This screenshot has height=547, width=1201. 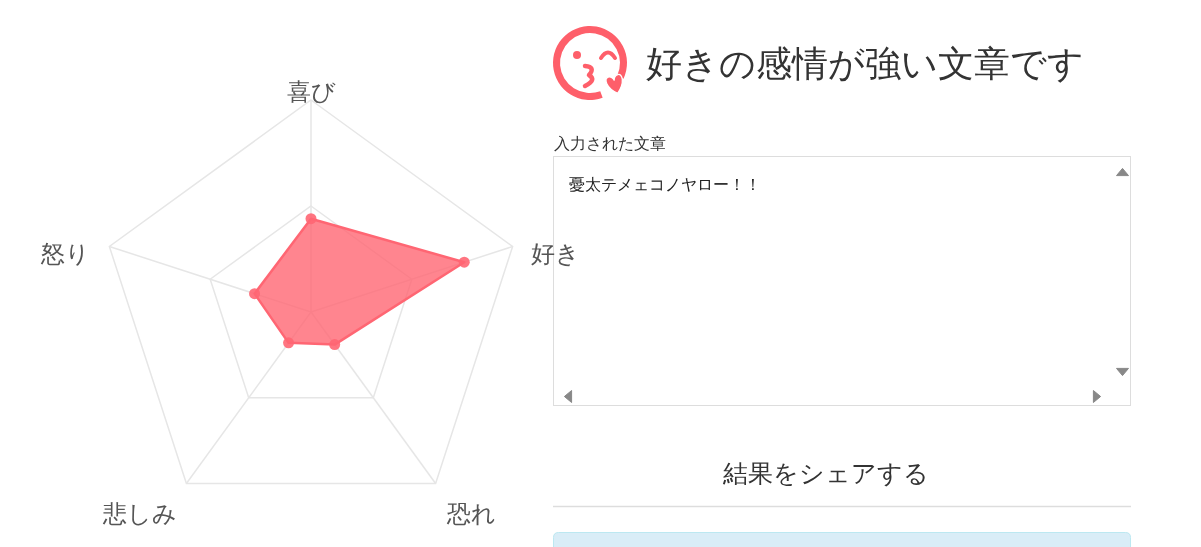 What do you see at coordinates (470, 513) in the screenshot?
I see `spoke-label: 恐れ` at bounding box center [470, 513].